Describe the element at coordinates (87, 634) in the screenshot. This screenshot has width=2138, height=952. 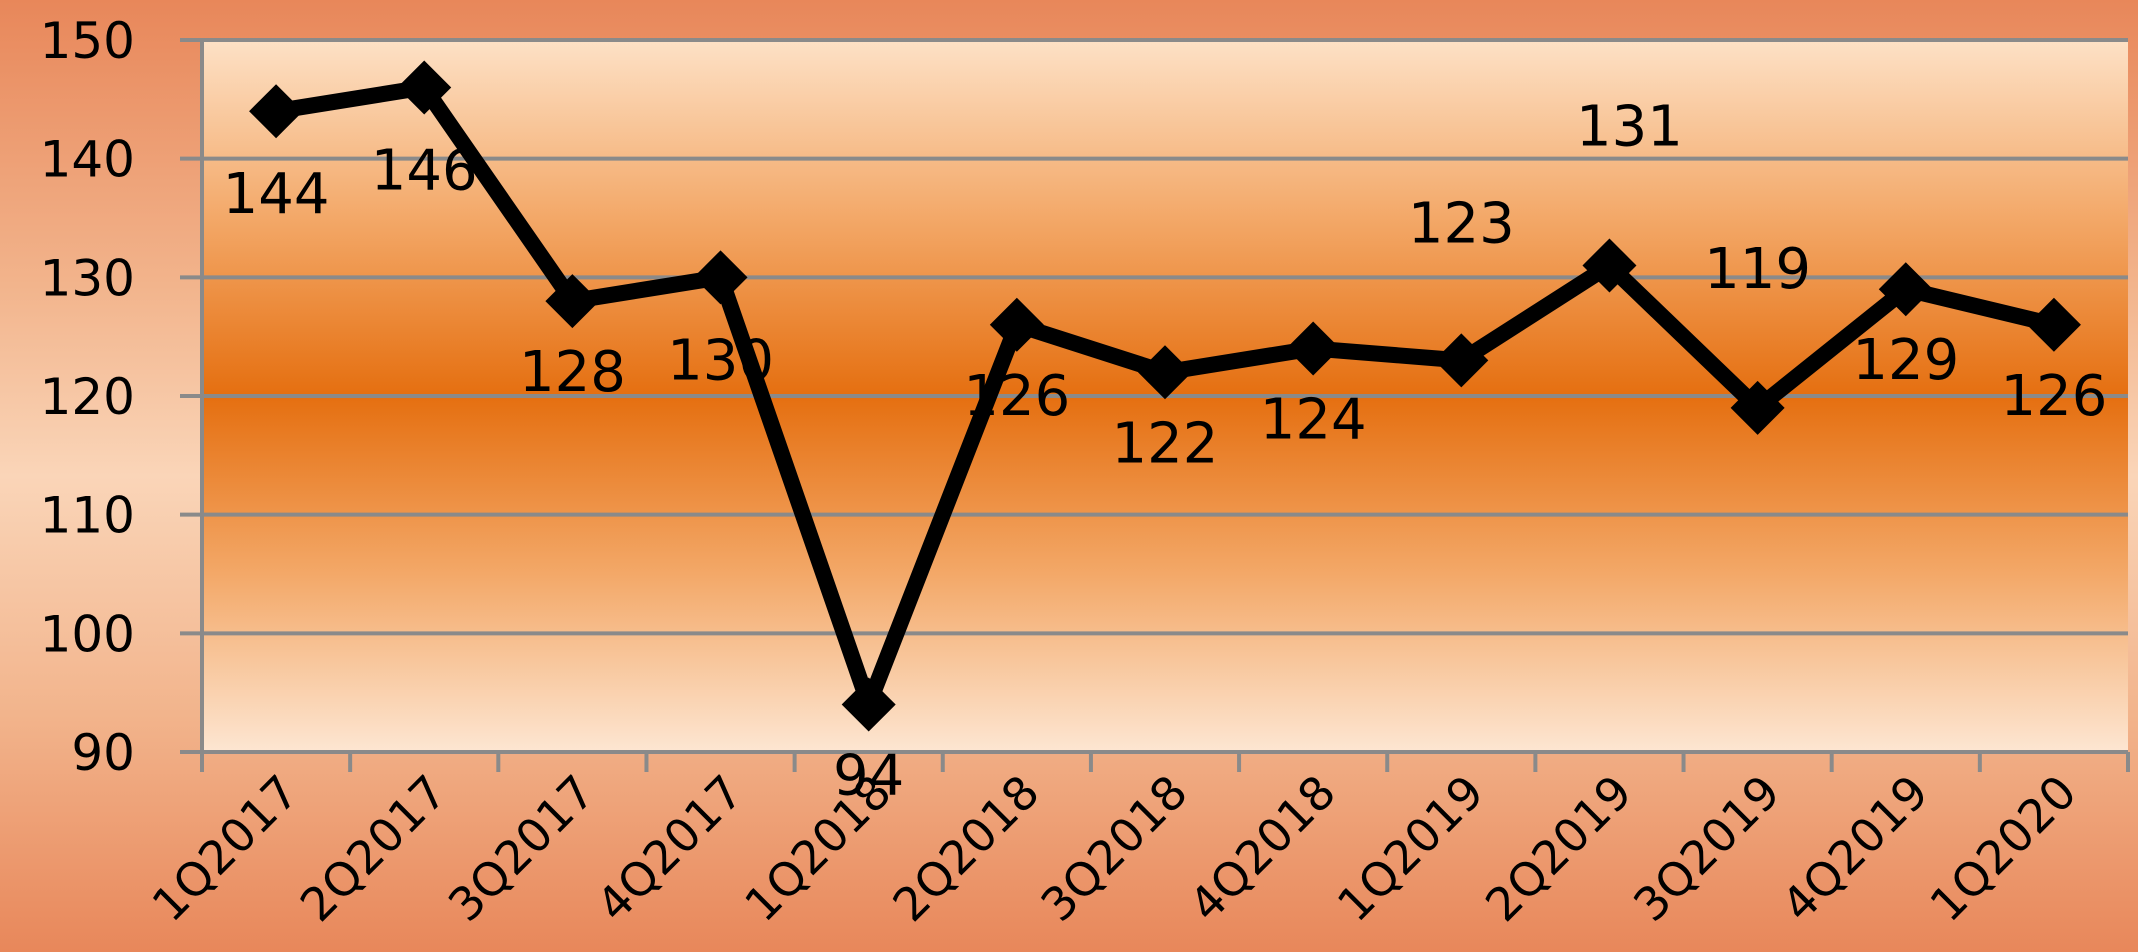
I see `y-tick-label: 100` at that location.